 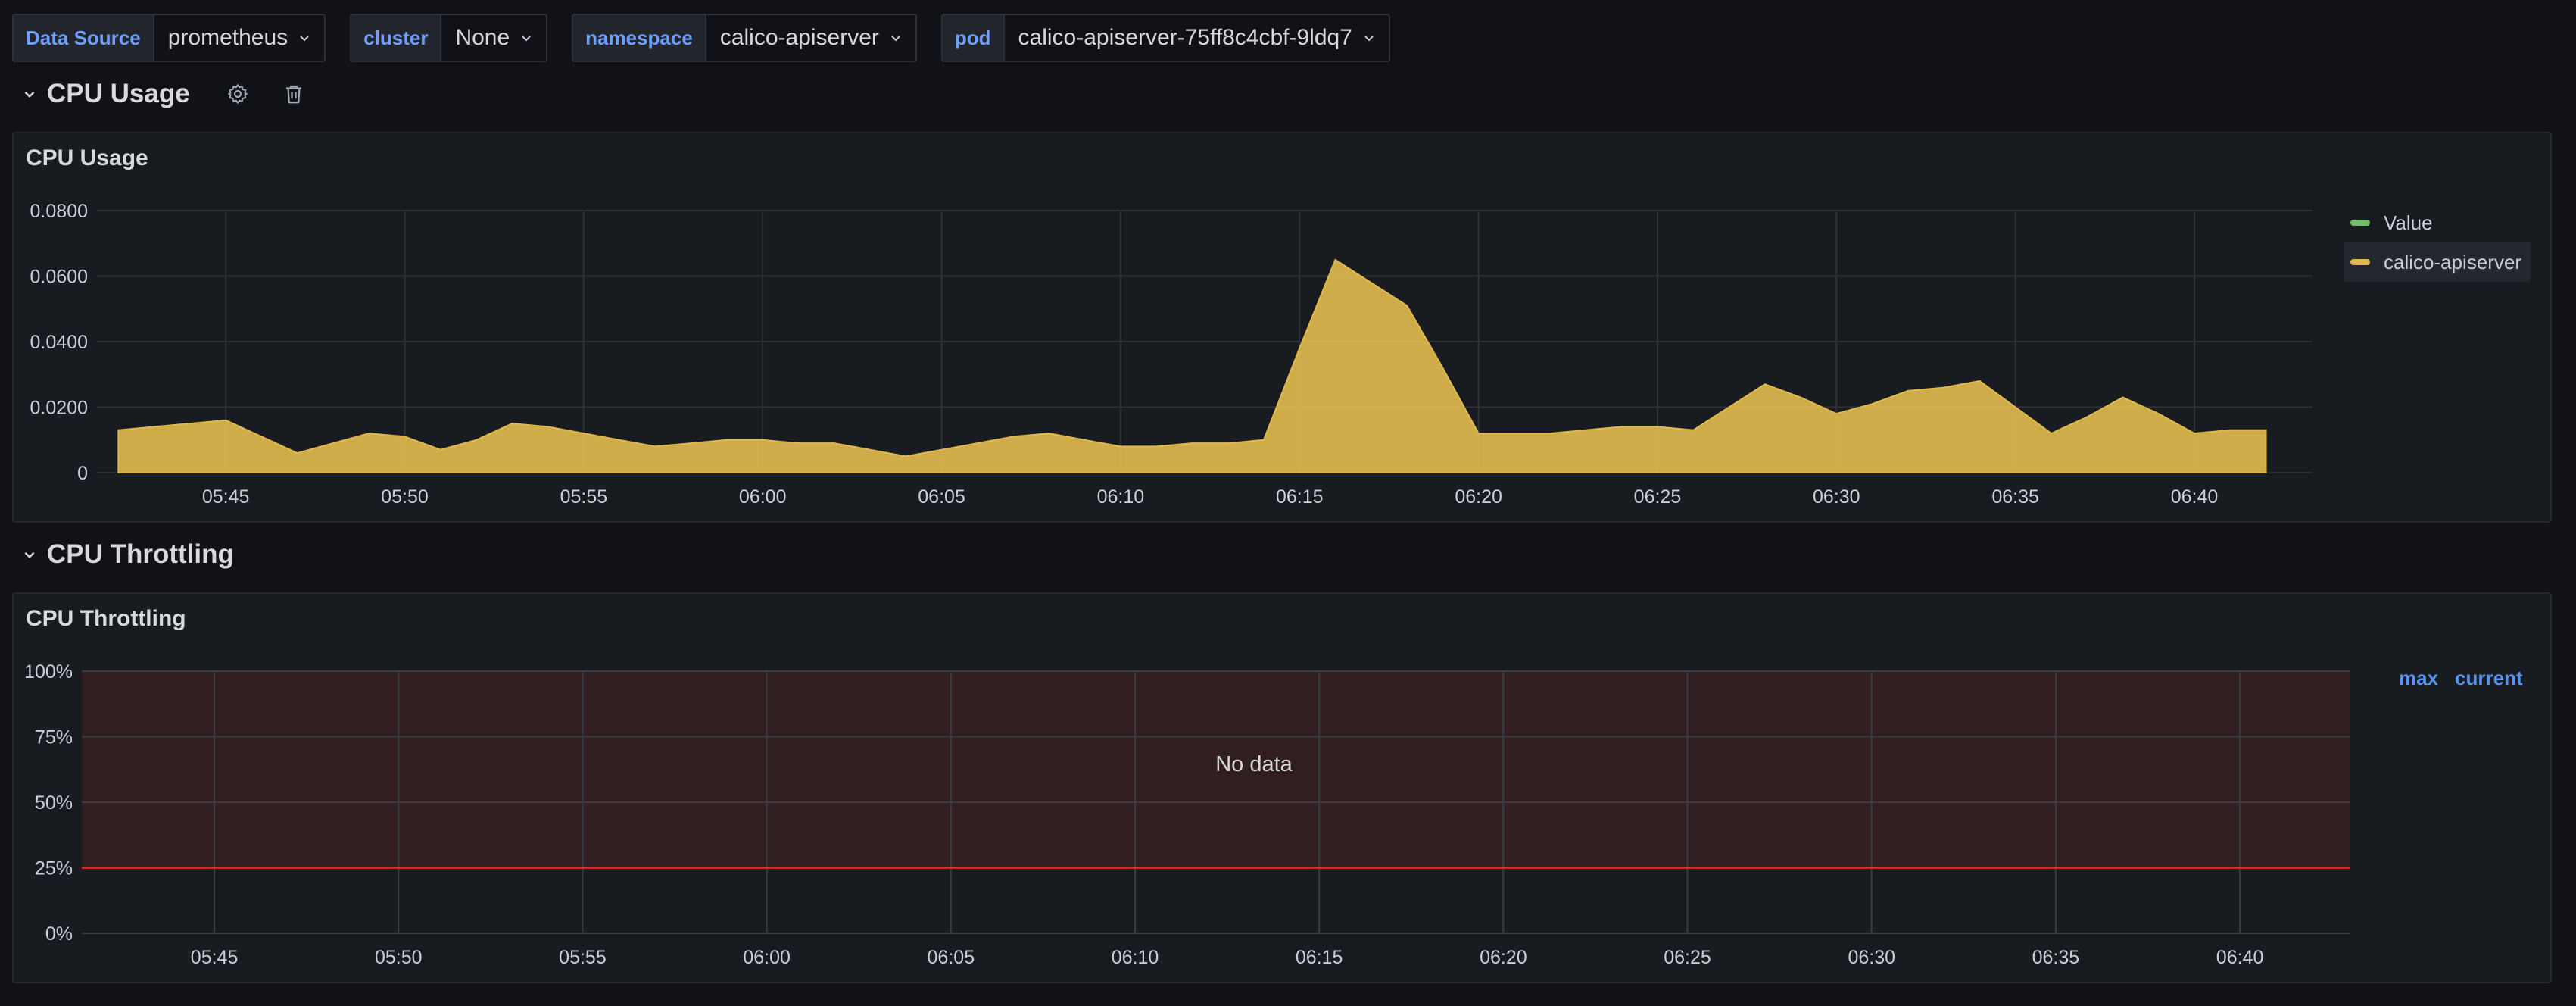 I want to click on row-title: CPU Usage, so click(x=118, y=93).